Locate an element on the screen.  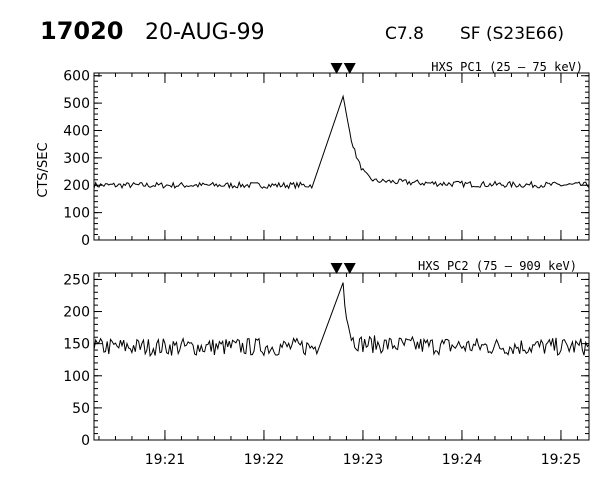
flare-label: SF (S23E66) is located at coordinates (512, 34).